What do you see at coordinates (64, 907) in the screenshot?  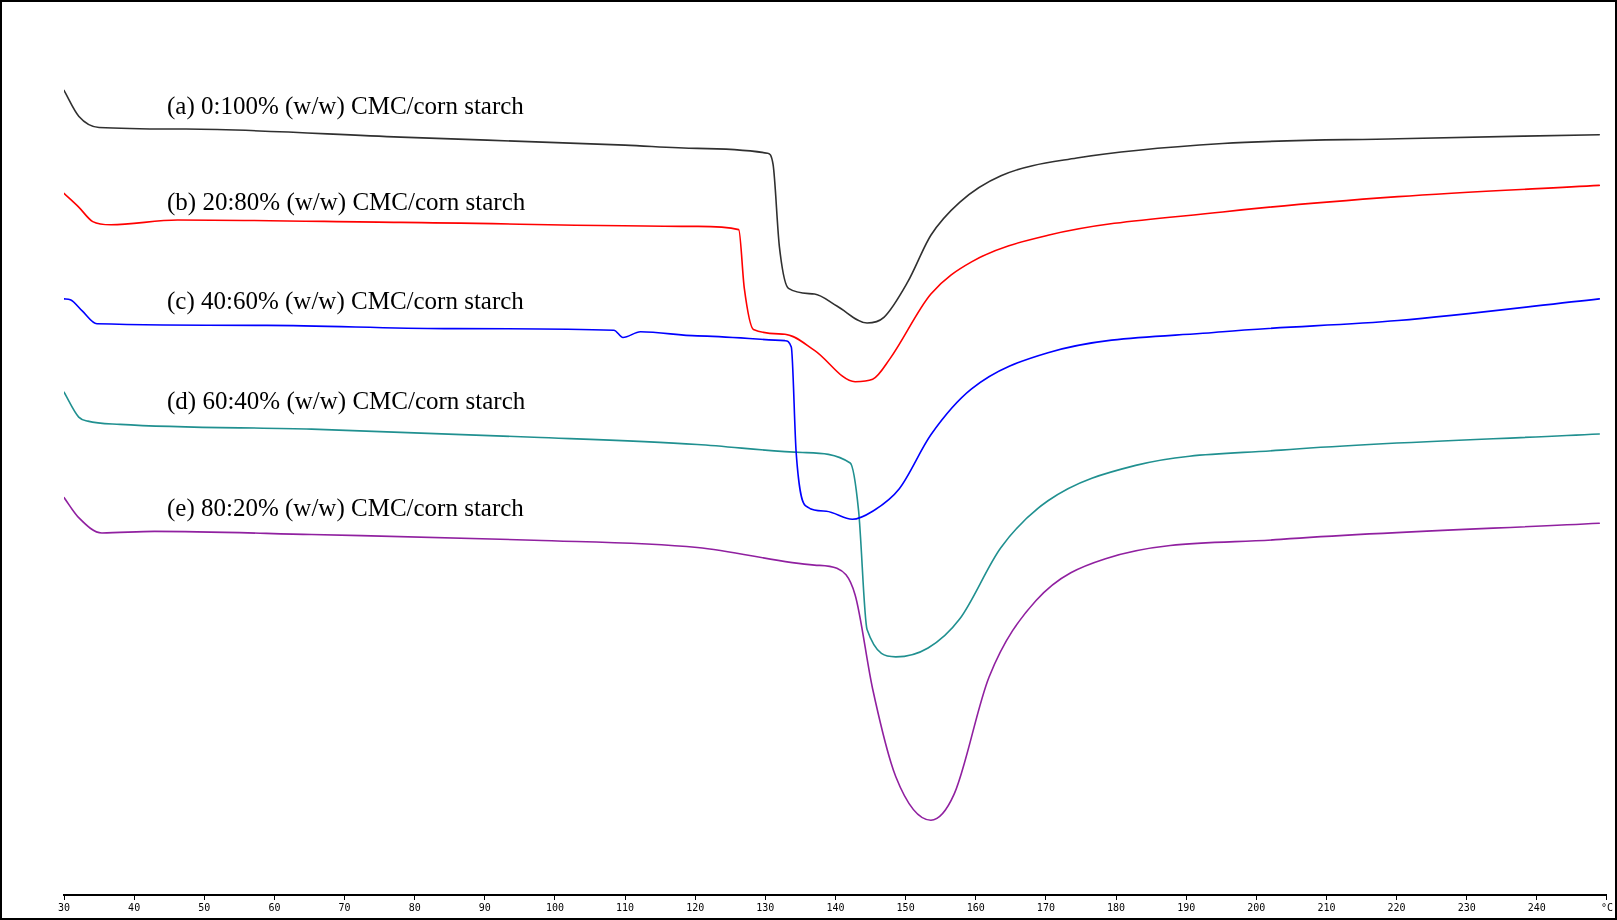 I see `x-tick-label: 30` at bounding box center [64, 907].